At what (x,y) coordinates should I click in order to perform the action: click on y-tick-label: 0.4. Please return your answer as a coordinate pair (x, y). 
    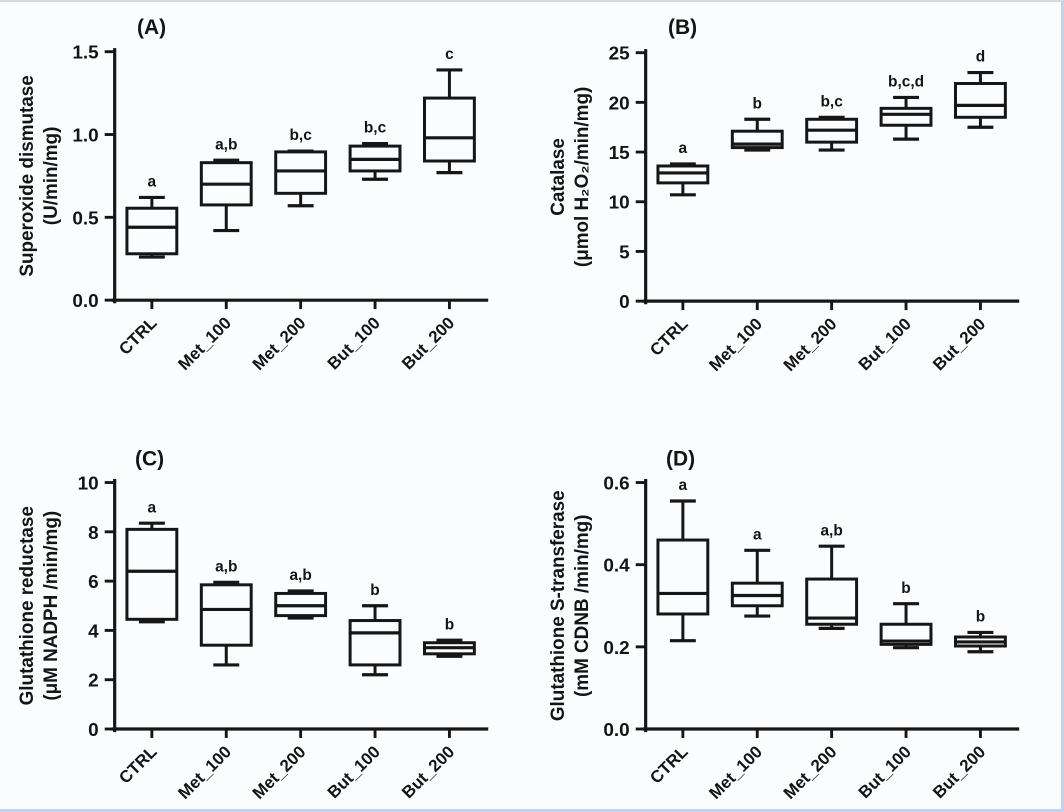
    Looking at the image, I should click on (616, 565).